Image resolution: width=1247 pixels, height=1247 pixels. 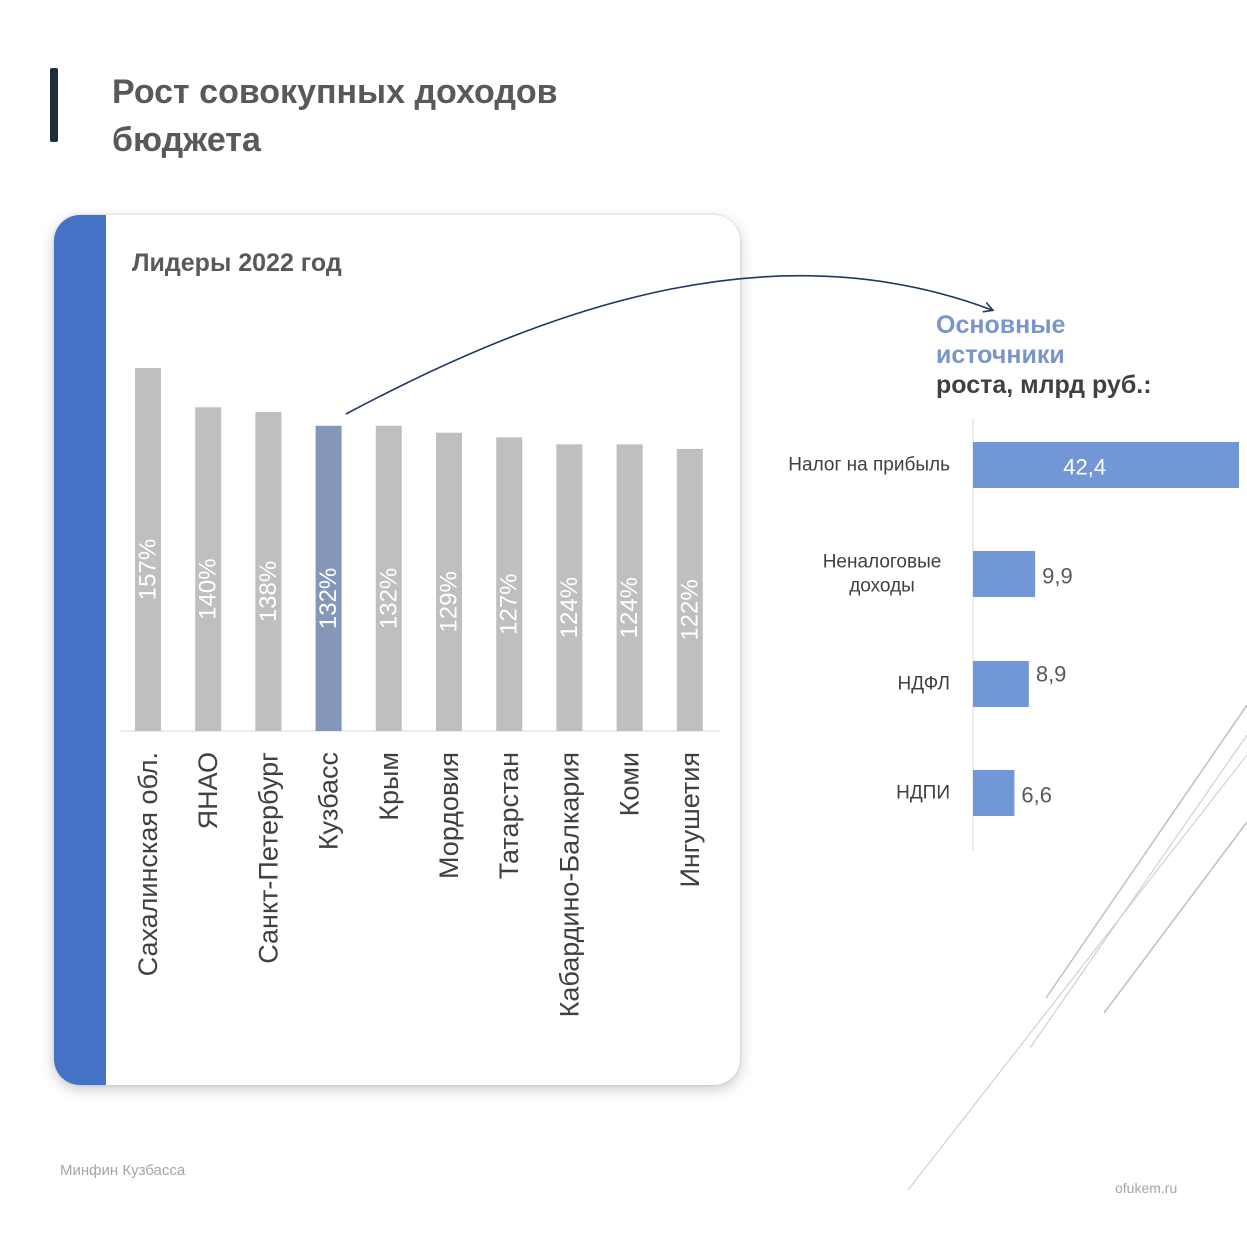 What do you see at coordinates (569, 884) in the screenshot?
I see `leader-category-label: Кабардино-Балкария` at bounding box center [569, 884].